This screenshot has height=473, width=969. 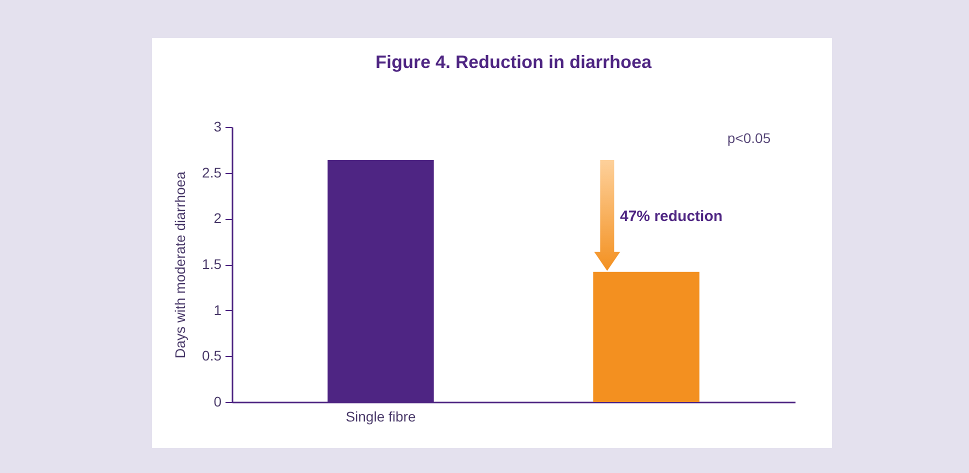 I want to click on y-tick-label: 2, so click(x=218, y=218).